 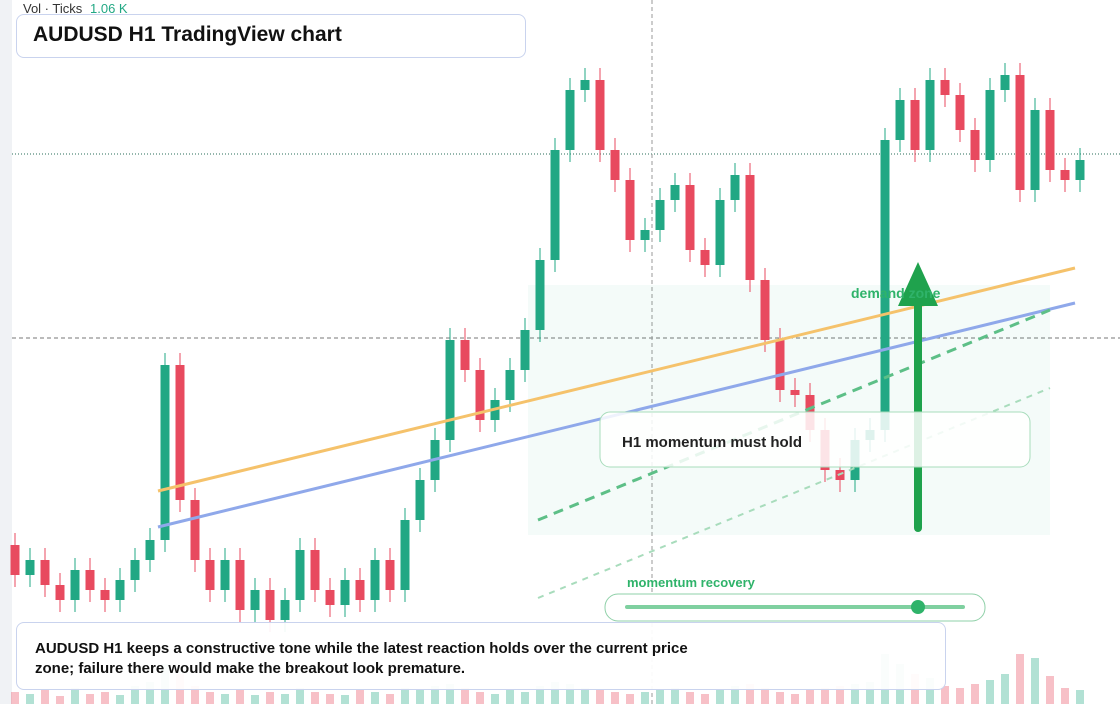 I want to click on zone-label: demand zone, so click(x=896, y=293).